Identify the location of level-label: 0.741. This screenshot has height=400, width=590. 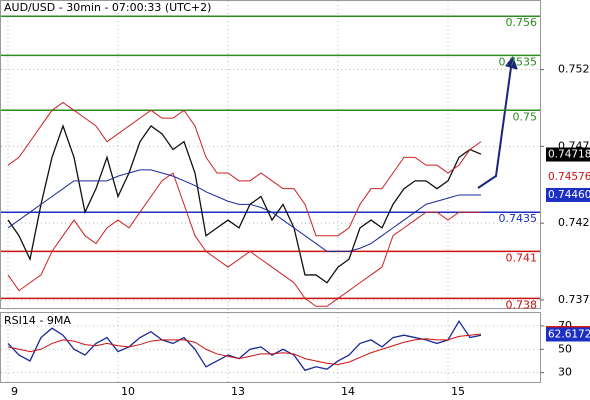
(522, 257).